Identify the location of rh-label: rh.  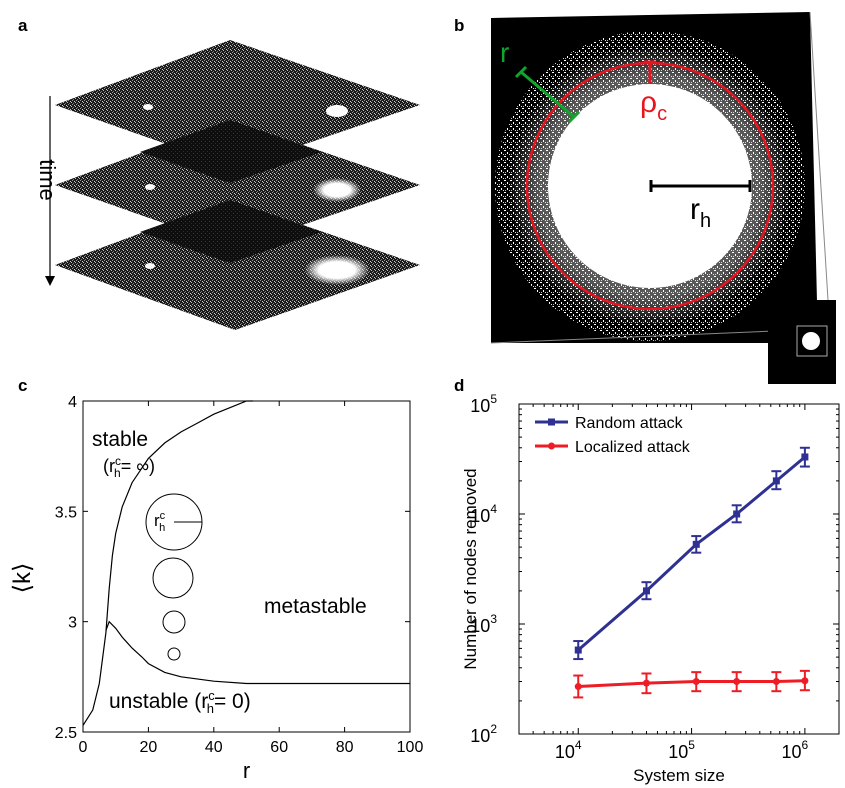
(700, 212).